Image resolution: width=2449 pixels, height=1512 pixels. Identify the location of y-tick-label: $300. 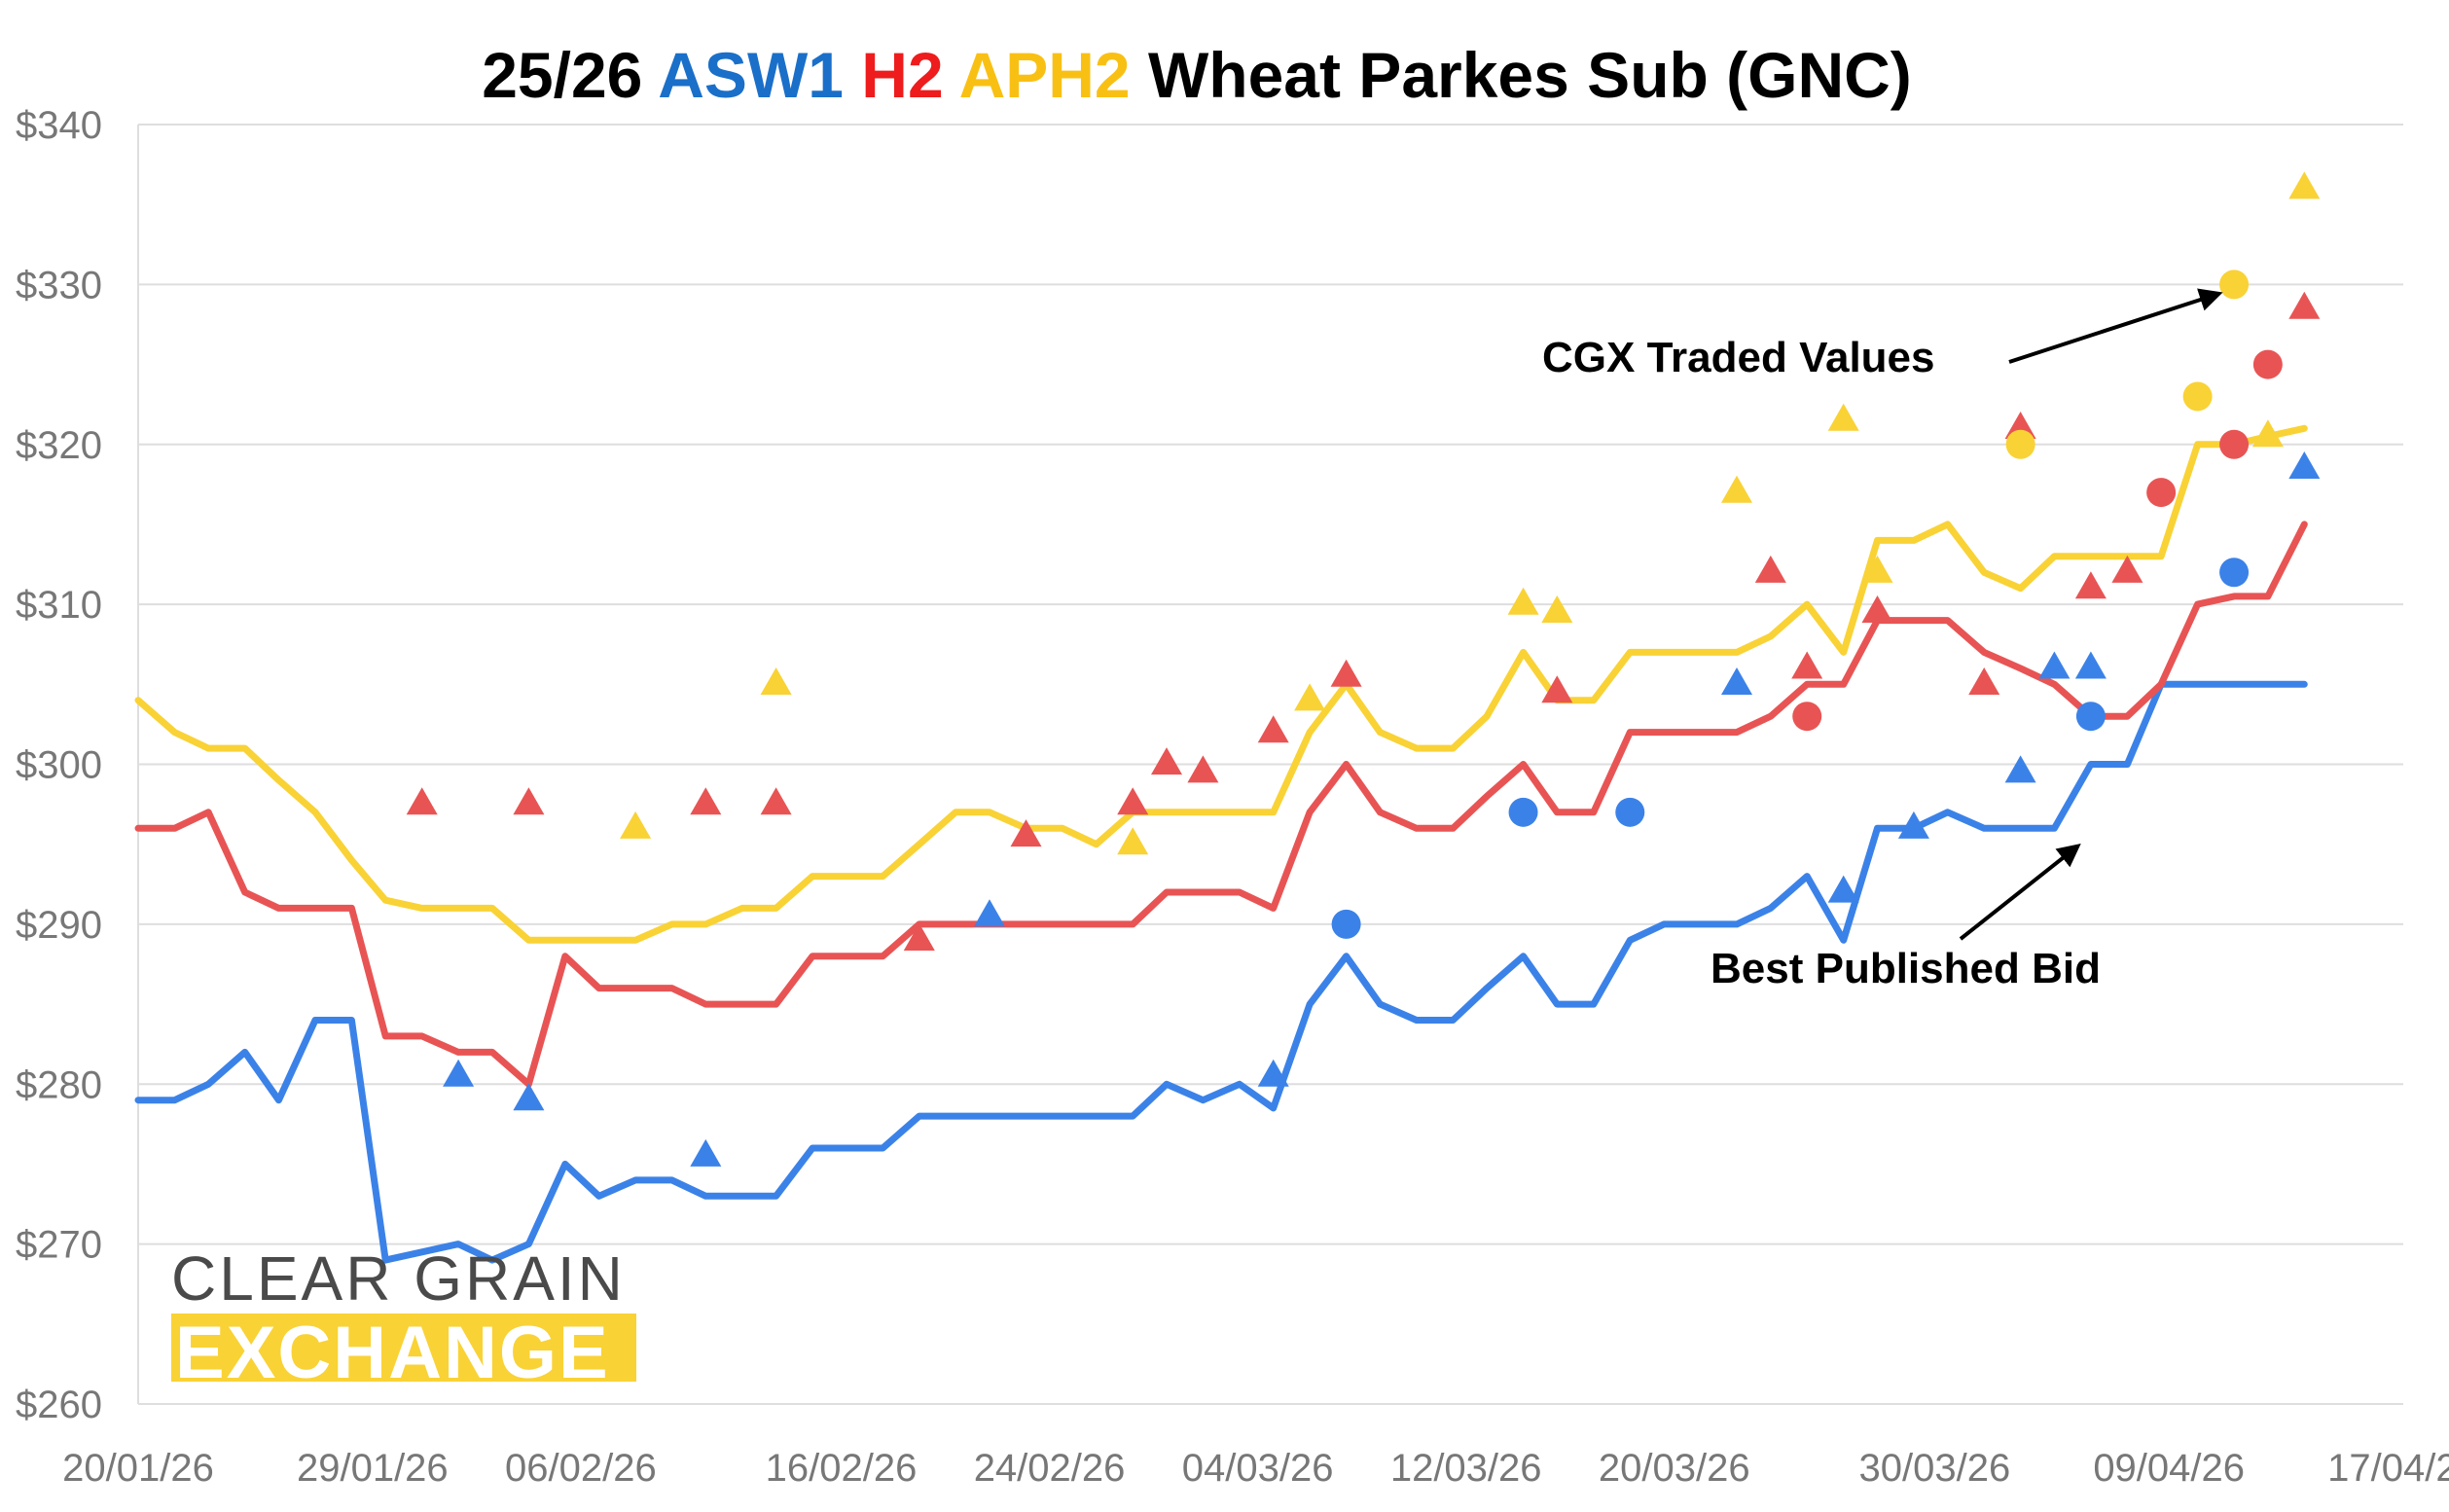
(59, 765).